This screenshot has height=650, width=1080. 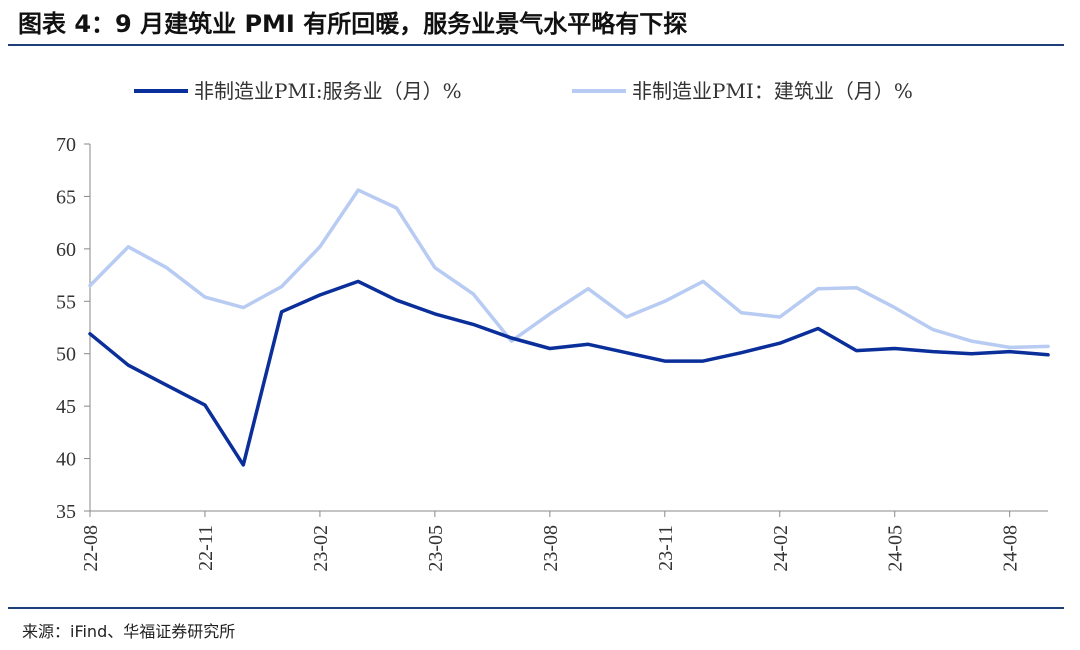 I want to click on legend: 非制造业PMI:服务业（月）% 非制造业PMI：建筑业（月）%, so click(x=523, y=91).